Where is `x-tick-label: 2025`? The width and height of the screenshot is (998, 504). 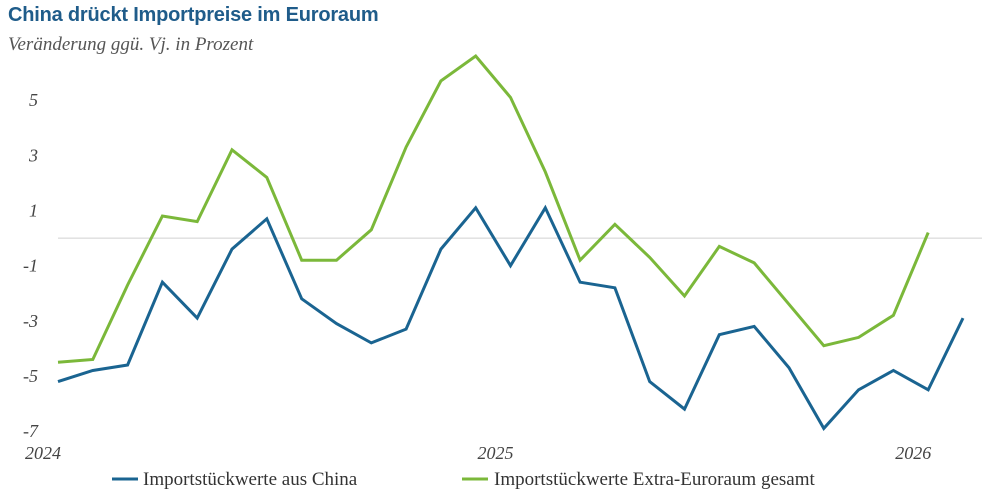
x-tick-label: 2025 is located at coordinates (496, 453).